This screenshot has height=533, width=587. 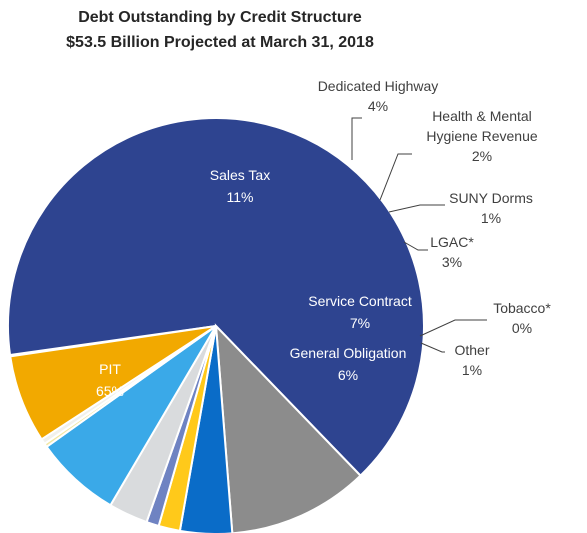 What do you see at coordinates (356, 138) in the screenshot?
I see `leader-dedicated-highway` at bounding box center [356, 138].